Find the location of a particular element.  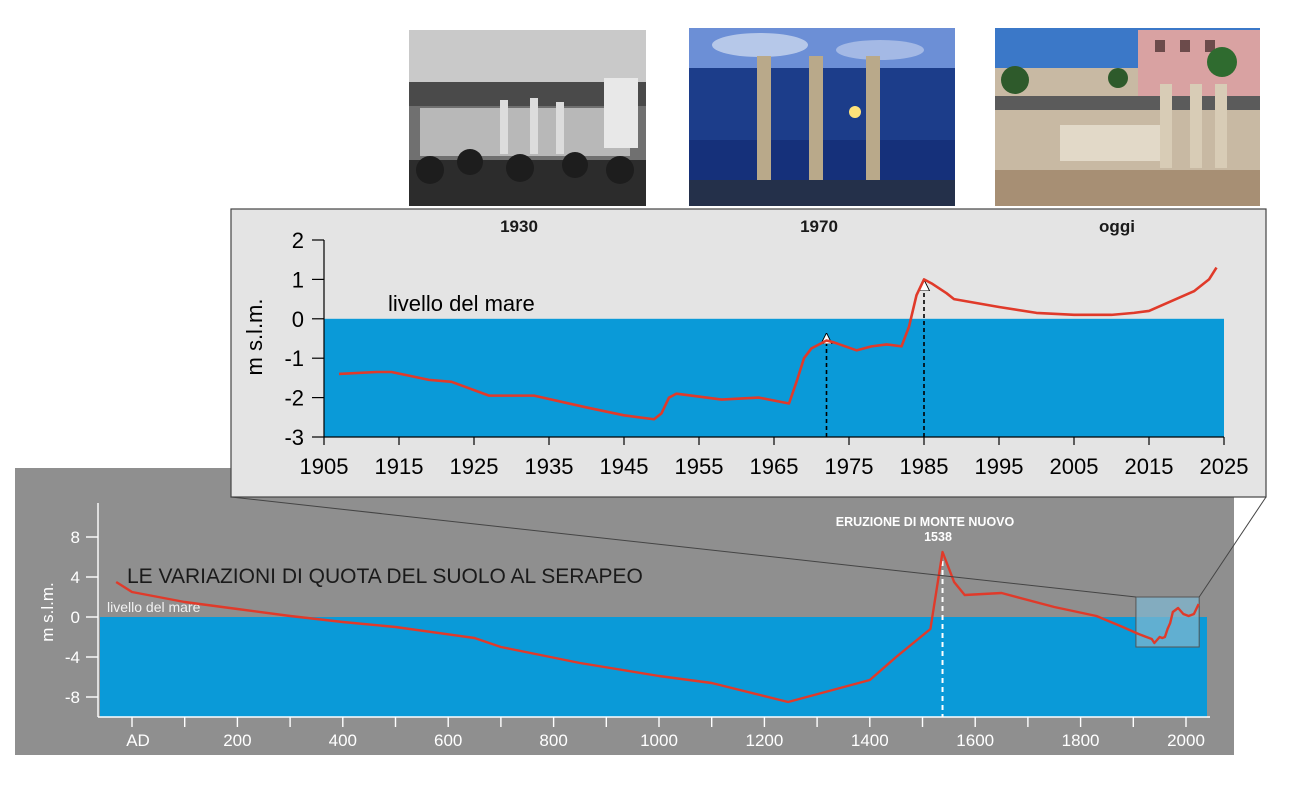

main-y-tick-label: 0 is located at coordinates (75, 617).